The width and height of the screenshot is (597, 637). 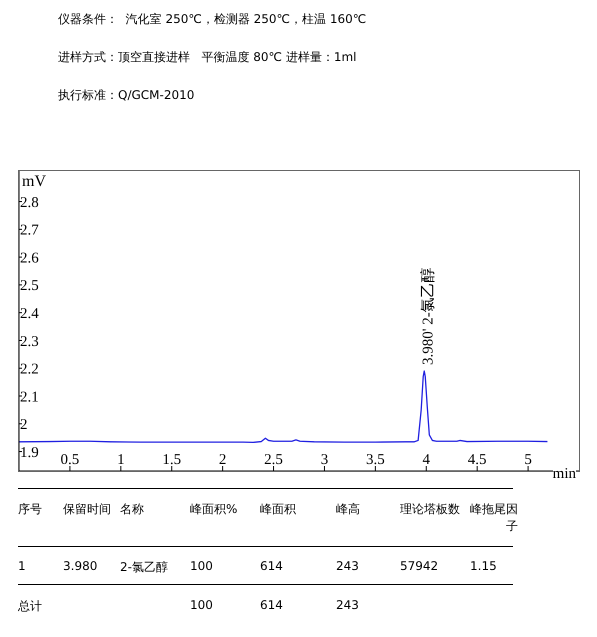 What do you see at coordinates (34, 182) in the screenshot?
I see `y-axis-title: mV` at bounding box center [34, 182].